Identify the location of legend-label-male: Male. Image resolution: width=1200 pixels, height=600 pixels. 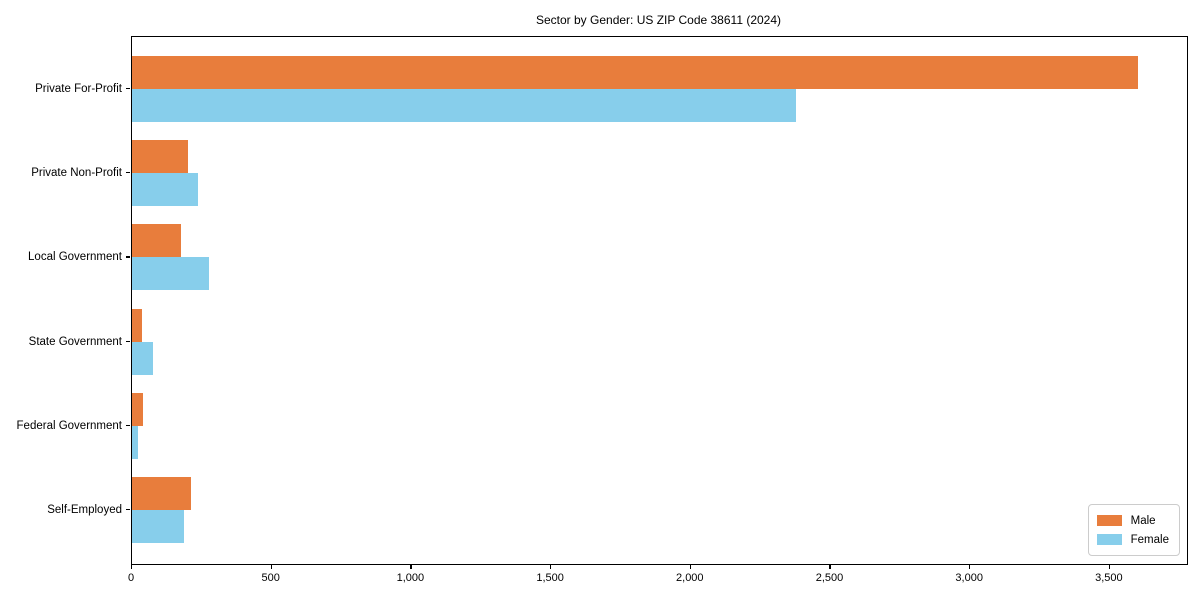
(1143, 520).